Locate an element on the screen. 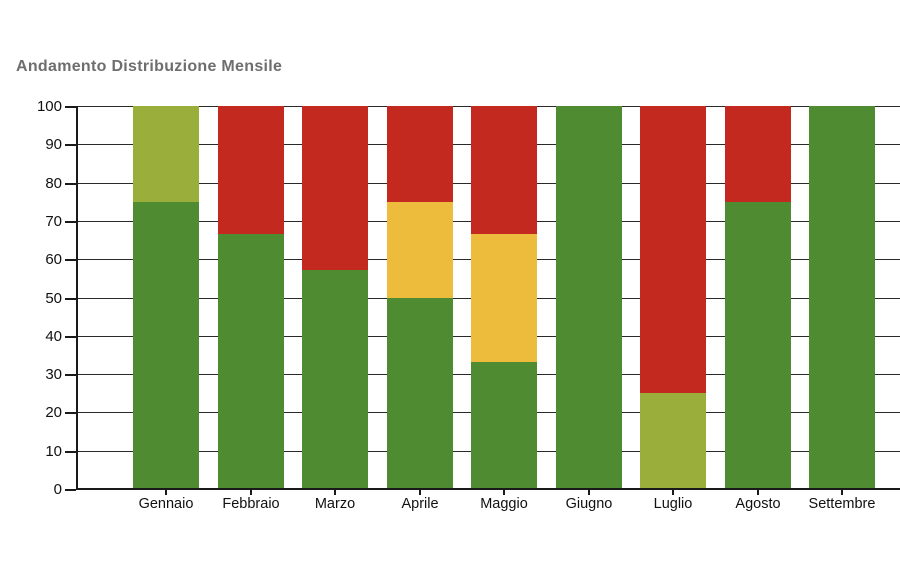  x-axis-label: Gennaio is located at coordinates (166, 504).